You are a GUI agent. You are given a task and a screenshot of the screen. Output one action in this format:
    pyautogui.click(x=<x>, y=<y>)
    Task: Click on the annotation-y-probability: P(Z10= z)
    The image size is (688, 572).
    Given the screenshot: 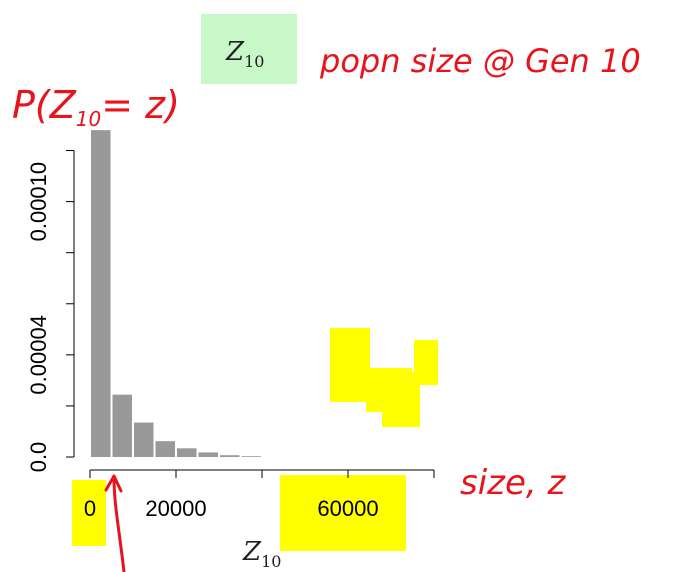 What is the action you would take?
    pyautogui.click(x=96, y=107)
    